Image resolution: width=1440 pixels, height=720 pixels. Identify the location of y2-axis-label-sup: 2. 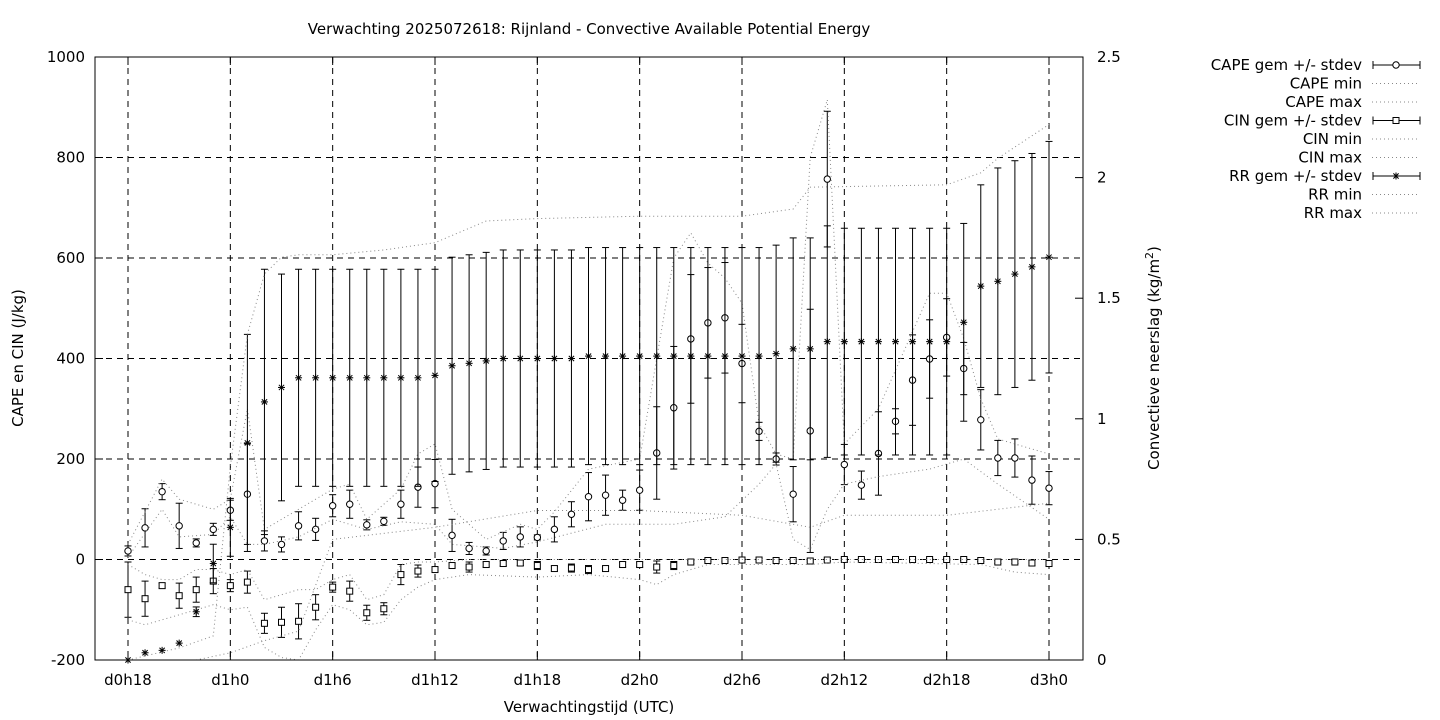
(1149, 255).